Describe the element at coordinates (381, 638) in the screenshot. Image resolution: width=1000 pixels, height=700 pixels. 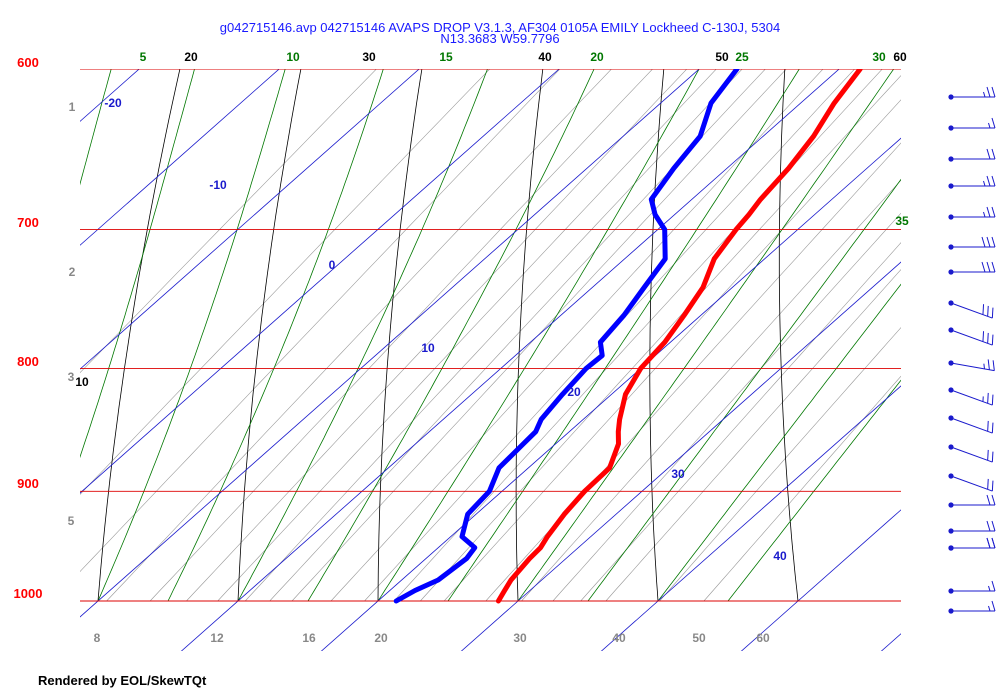
I see `mixing-ratio-label: 20` at that location.